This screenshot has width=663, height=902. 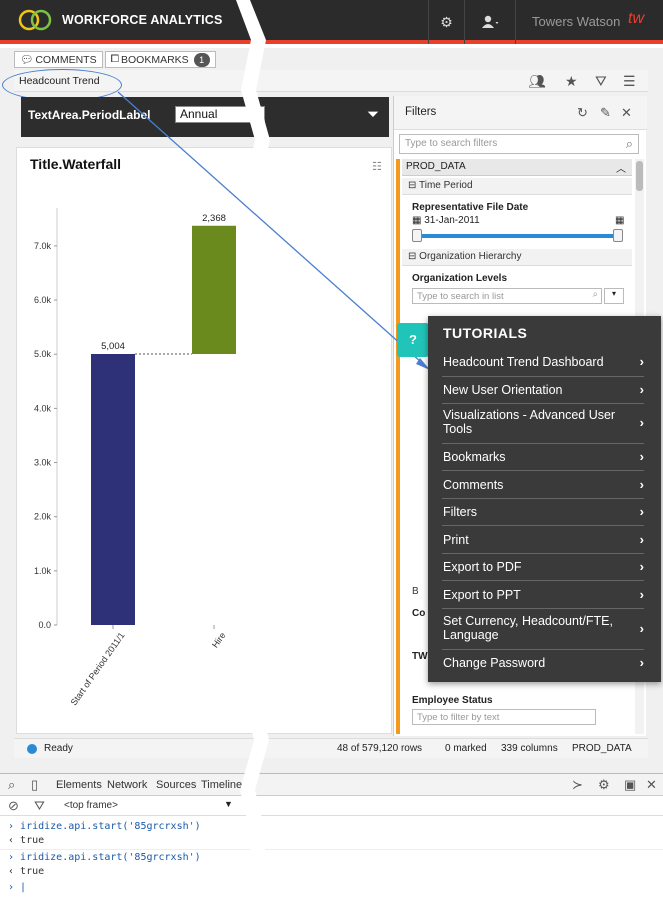 What do you see at coordinates (91, 805) in the screenshot?
I see `frame-select: <top frame>` at bounding box center [91, 805].